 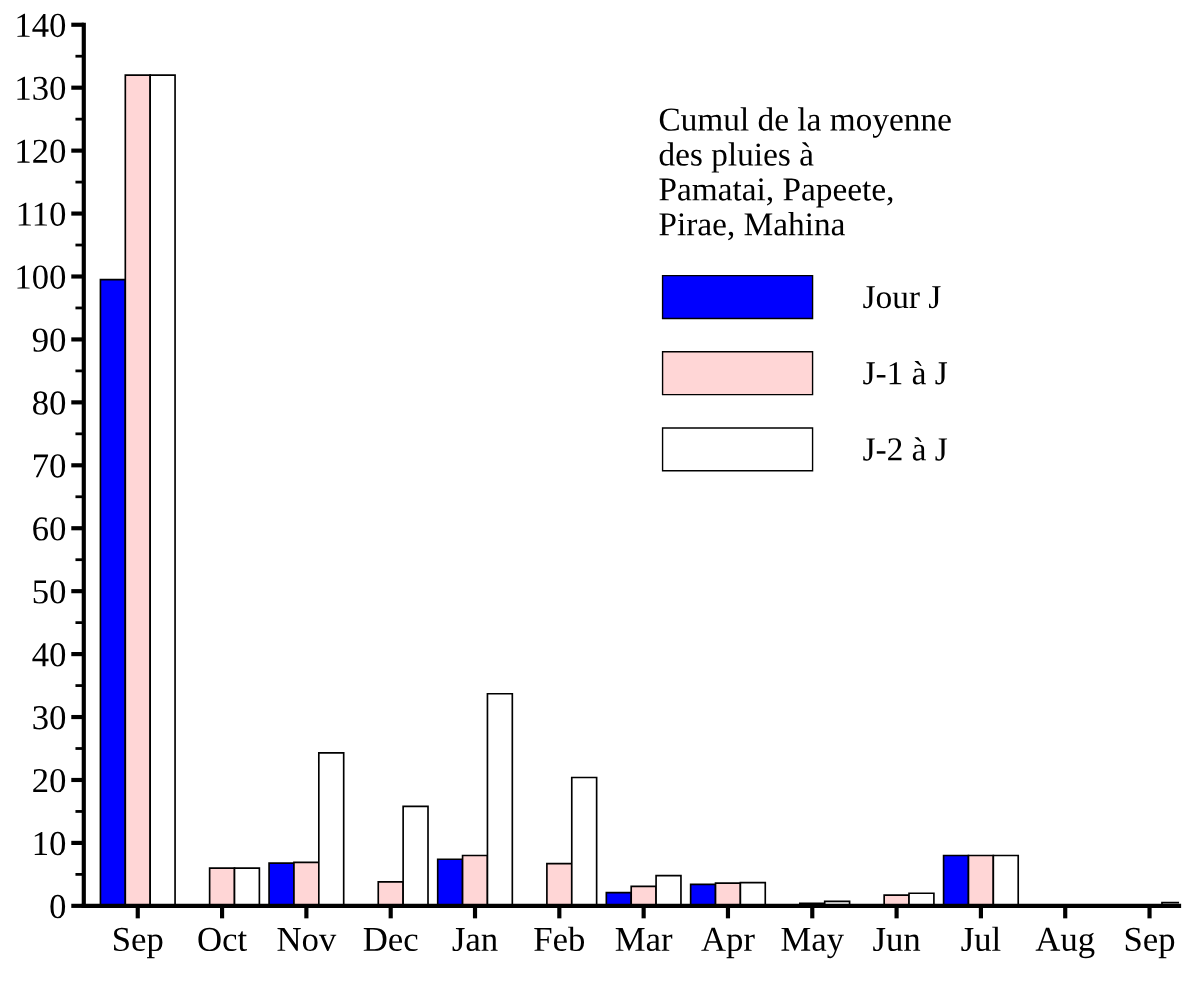 What do you see at coordinates (390, 940) in the screenshot?
I see `x-tick-label: Dec` at bounding box center [390, 940].